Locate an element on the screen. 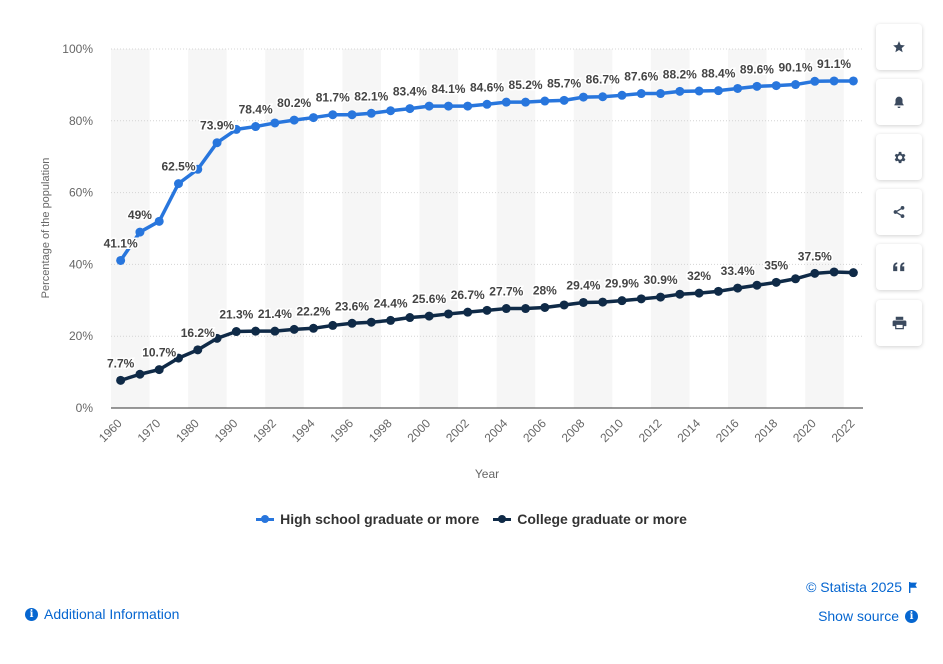 The image size is (943, 664). x-tick-label: 2000 is located at coordinates (418, 430).